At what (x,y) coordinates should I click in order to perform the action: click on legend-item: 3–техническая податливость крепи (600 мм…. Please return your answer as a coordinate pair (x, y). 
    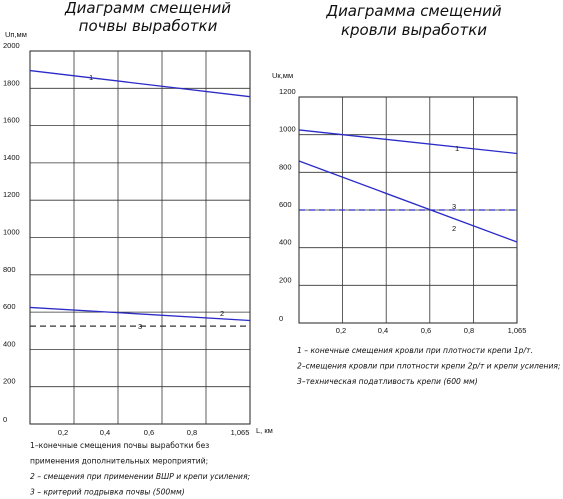
    Looking at the image, I should click on (387, 381).